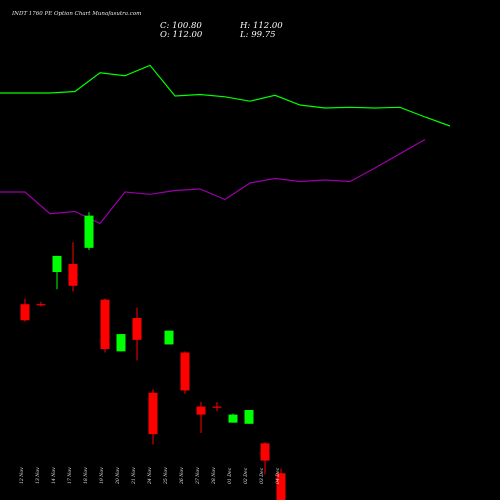 This screenshot has width=500, height=500. Describe the element at coordinates (214, 476) in the screenshot. I see `date-tick-label: 28 Nov` at that location.